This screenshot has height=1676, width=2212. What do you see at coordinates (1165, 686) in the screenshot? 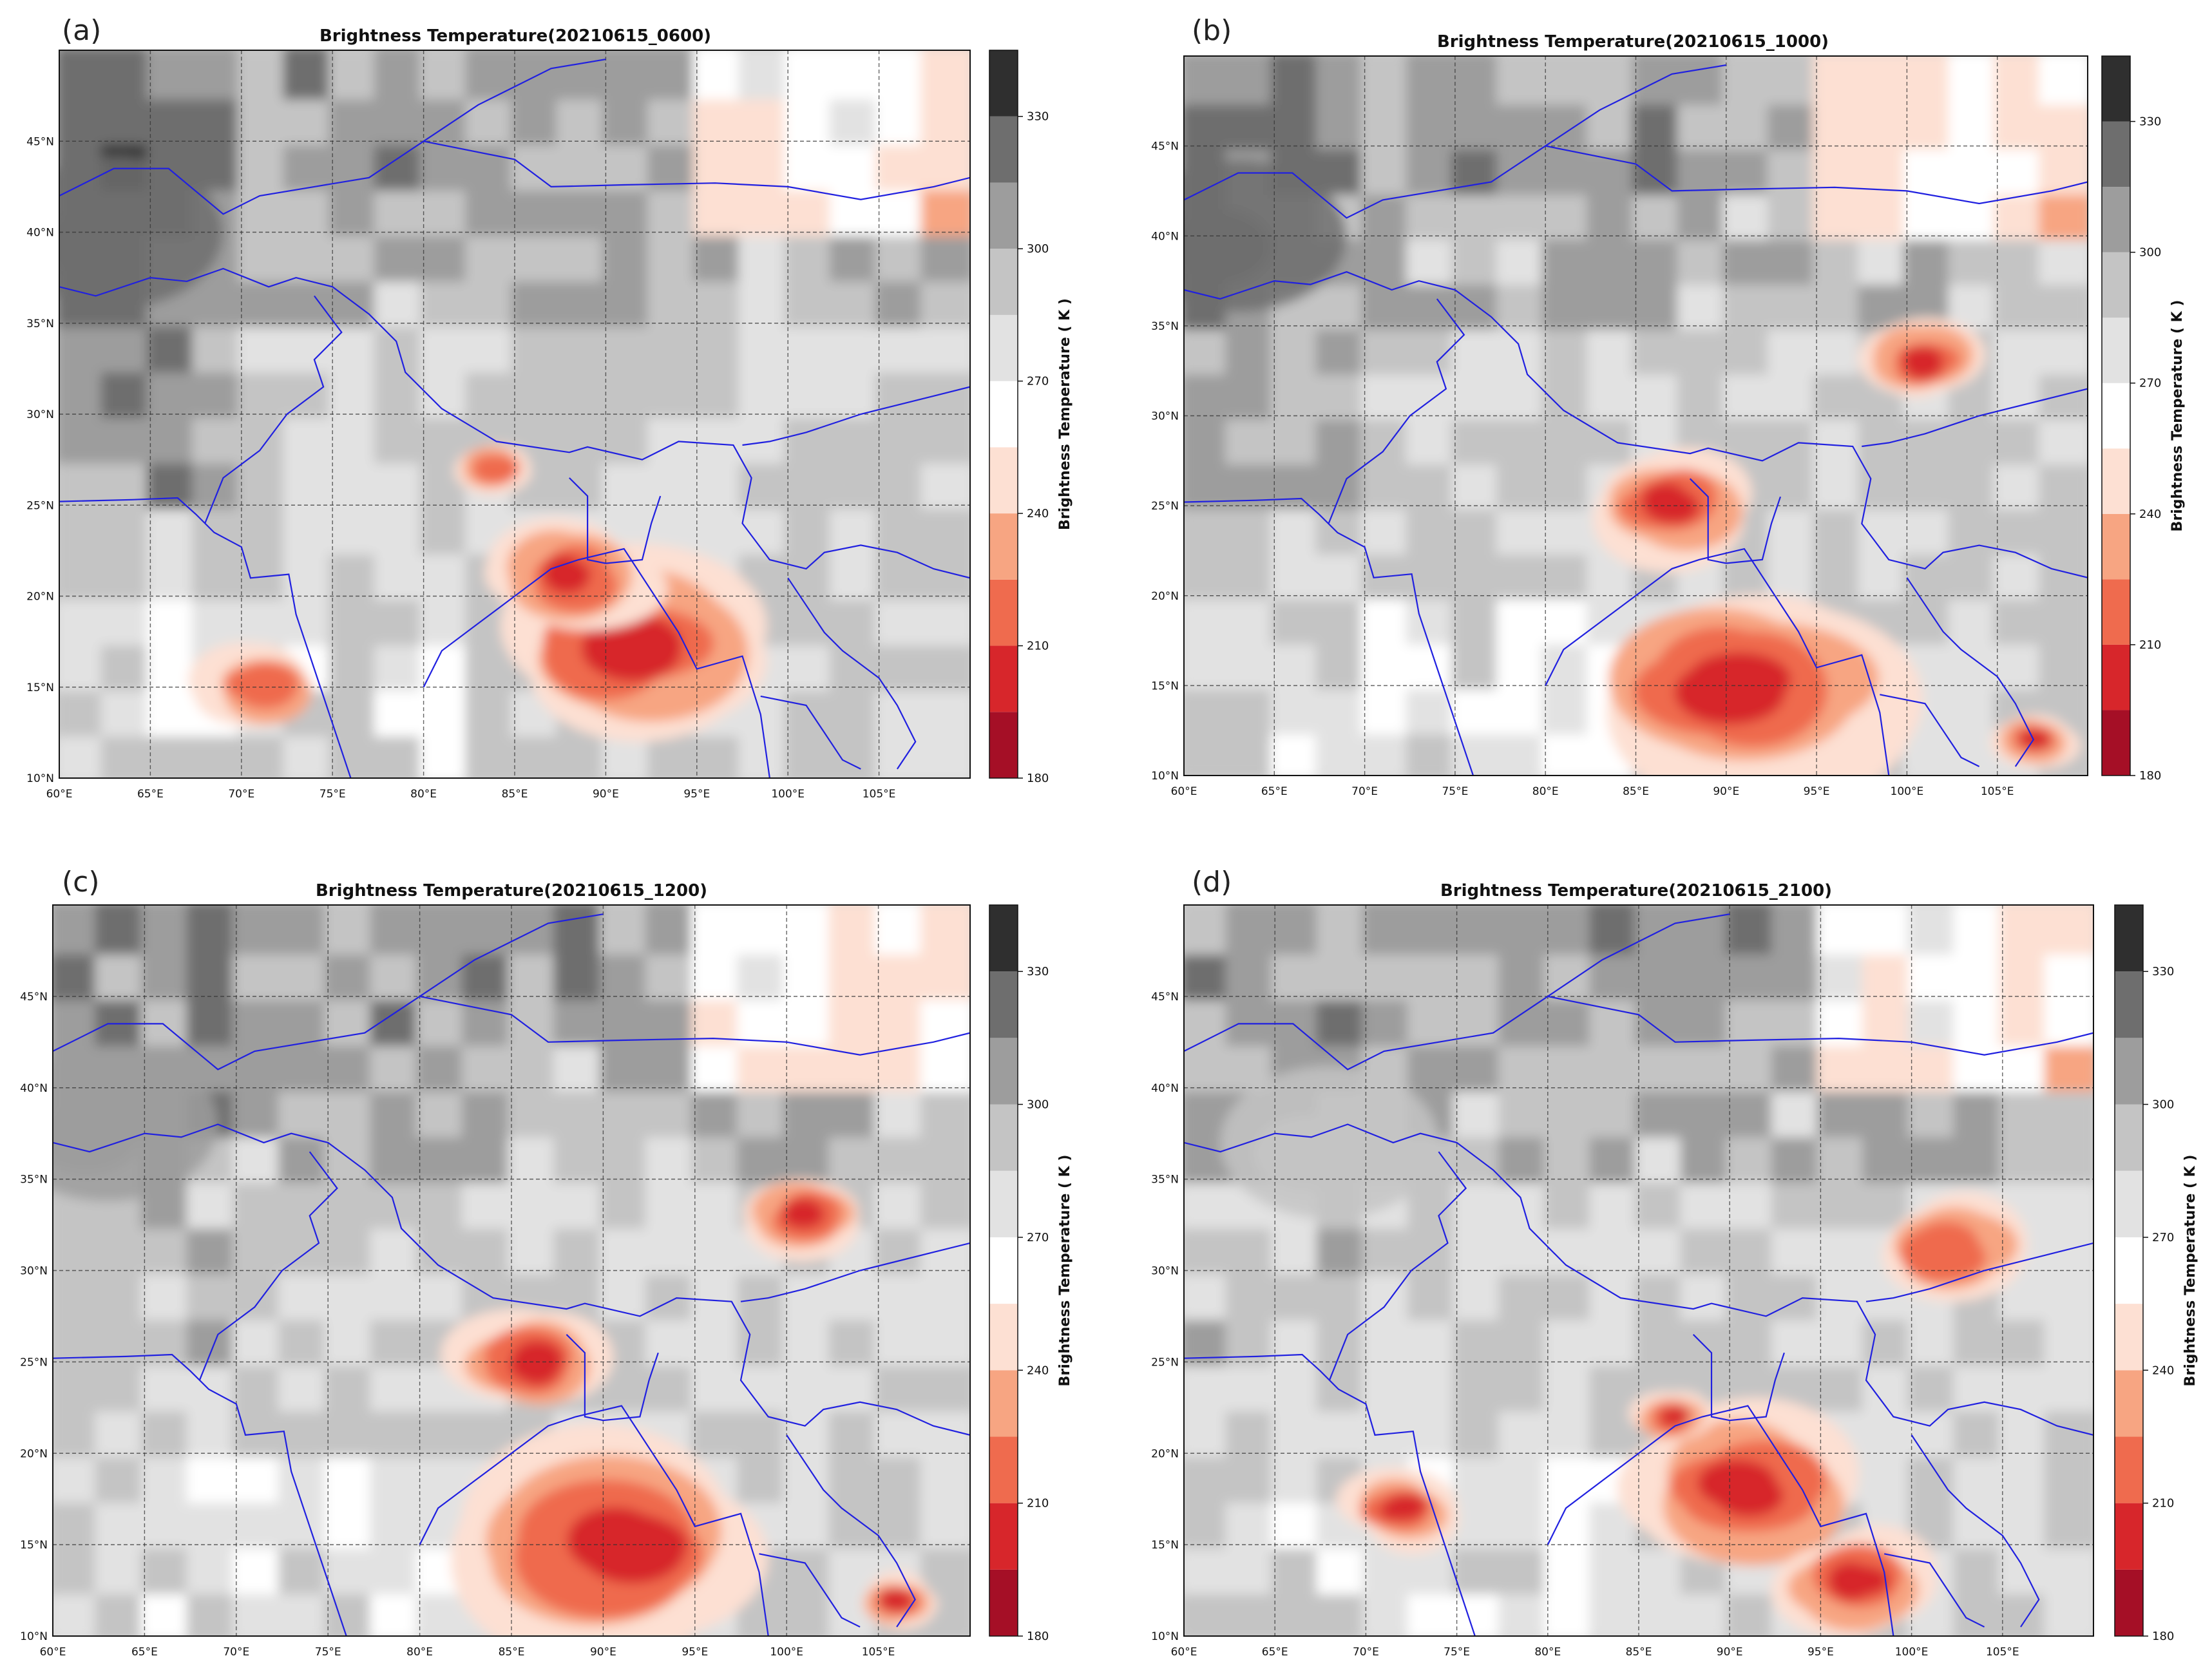
I see `lat-tick-label: 15°N` at bounding box center [1165, 686].